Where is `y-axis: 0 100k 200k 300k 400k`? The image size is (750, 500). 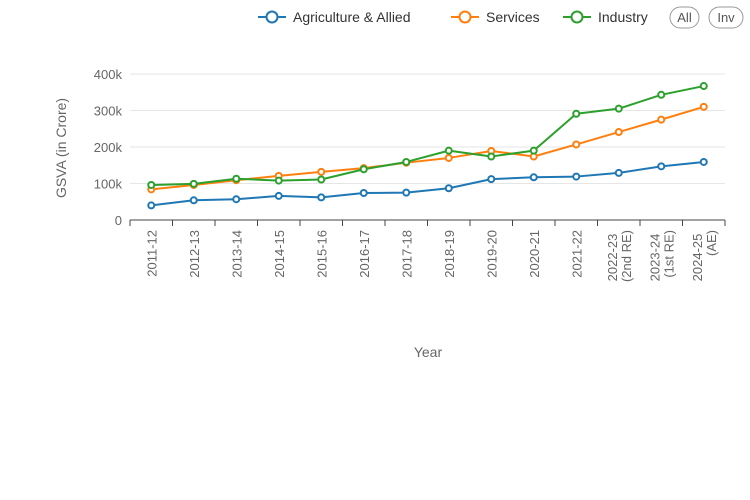 y-axis: 0 100k 200k 300k 400k is located at coordinates (108, 147).